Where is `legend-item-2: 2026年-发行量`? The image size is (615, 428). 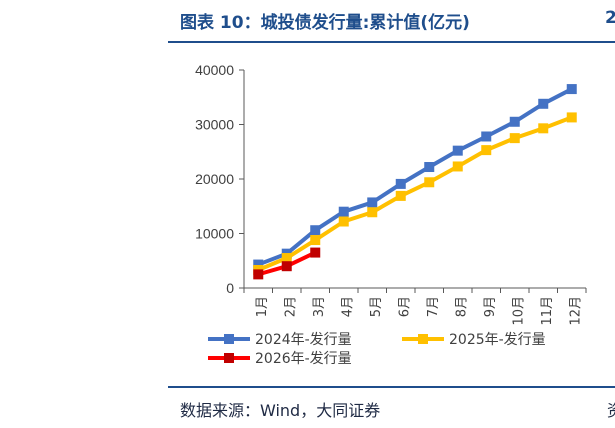 legend-item-2: 2026年-发行量 is located at coordinates (280, 359).